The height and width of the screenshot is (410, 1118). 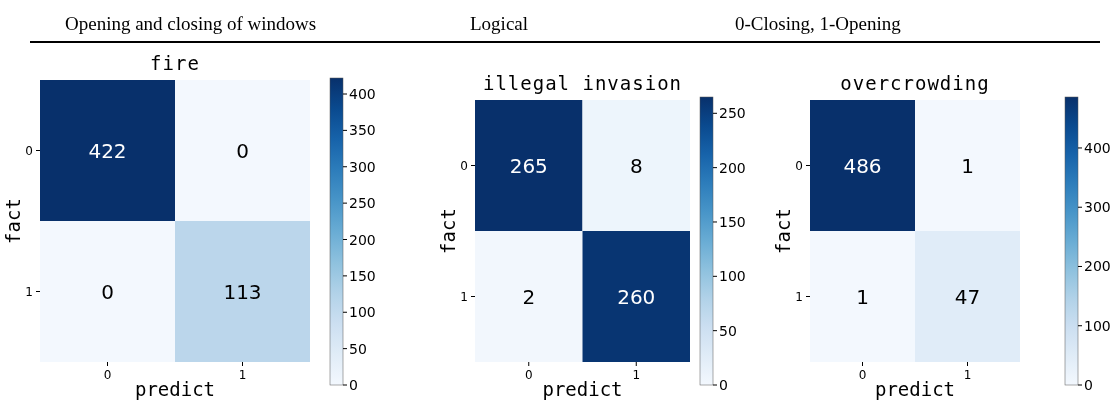 I want to click on color-bar-label: 350, so click(x=362, y=130).